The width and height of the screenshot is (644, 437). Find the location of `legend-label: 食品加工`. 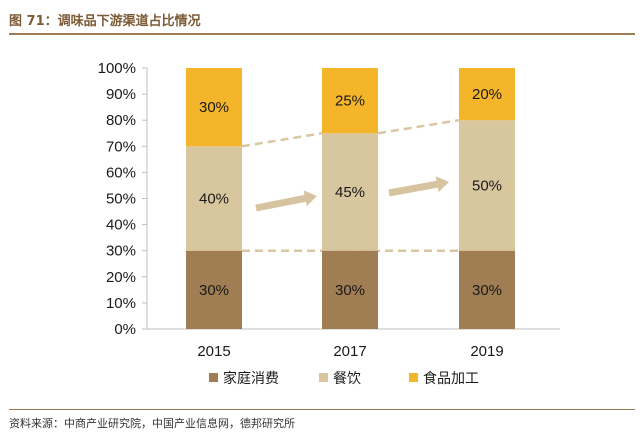

legend-label: 食品加工 is located at coordinates (451, 378).